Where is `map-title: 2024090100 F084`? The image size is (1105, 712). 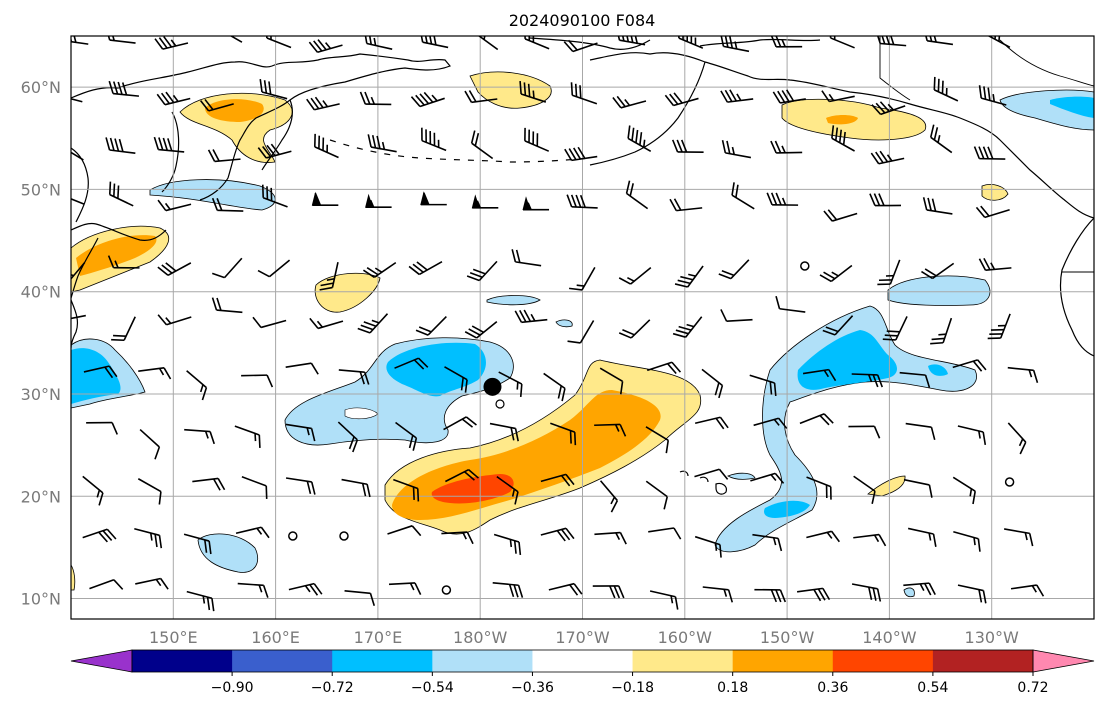
map-title: 2024090100 F084 is located at coordinates (582, 20).